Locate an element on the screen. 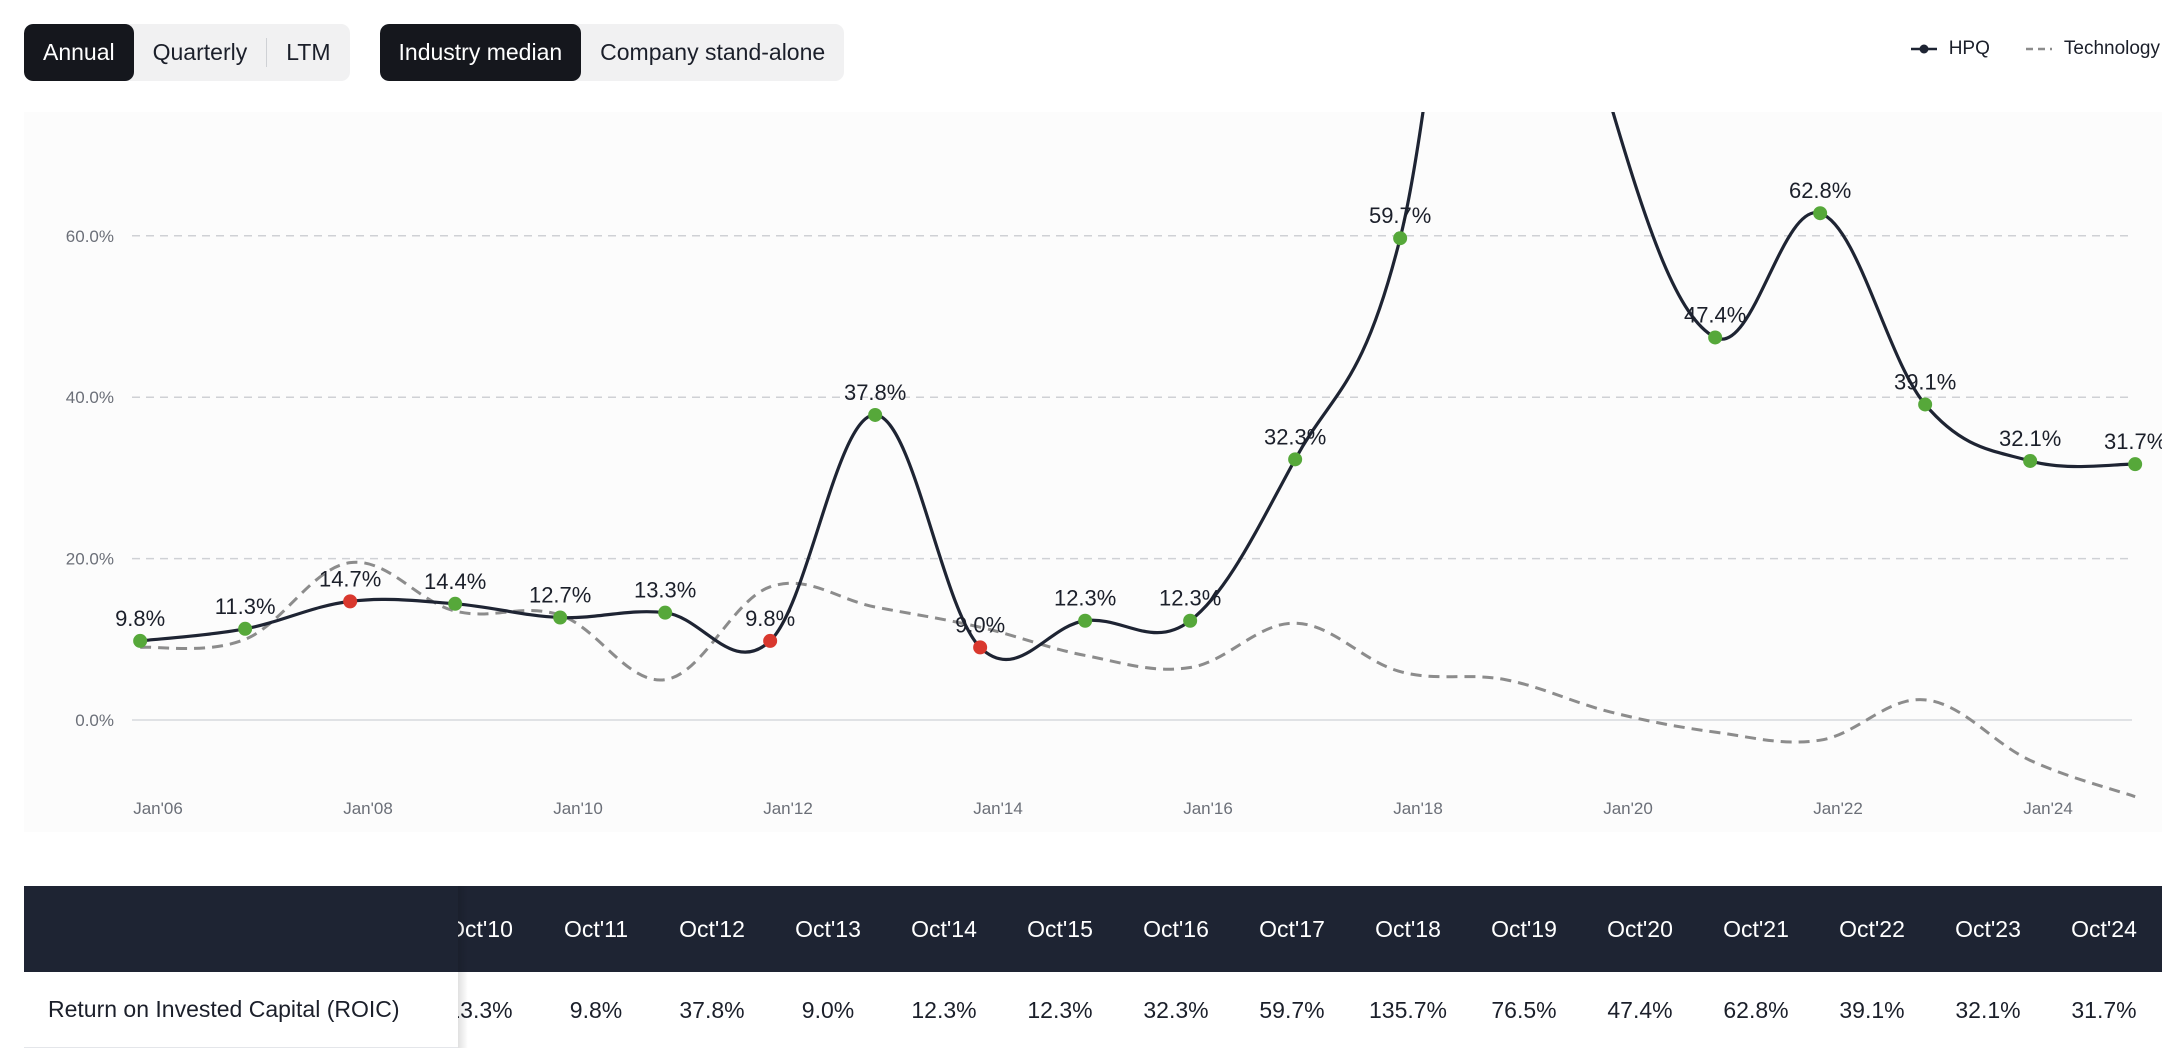 The image size is (2182, 1060). sticky-column: Return on Invested Capital (ROIC) is located at coordinates (241, 967).